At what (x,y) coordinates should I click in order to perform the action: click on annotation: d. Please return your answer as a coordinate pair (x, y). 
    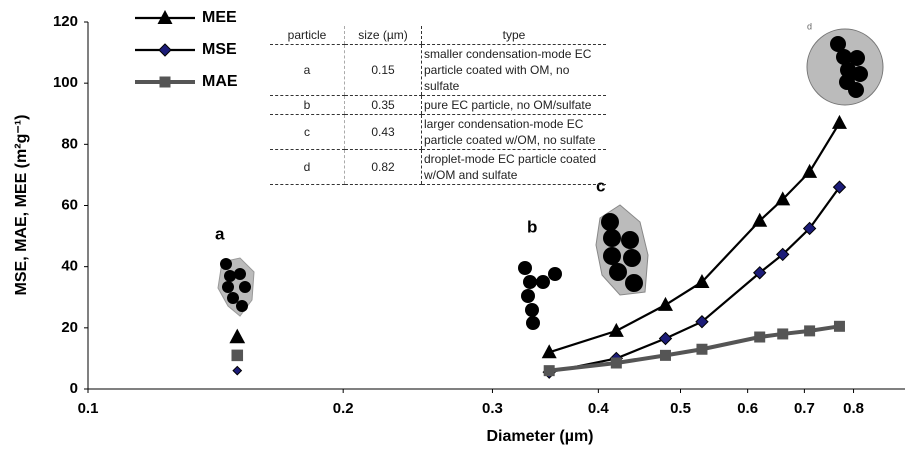
    Looking at the image, I should click on (809, 26).